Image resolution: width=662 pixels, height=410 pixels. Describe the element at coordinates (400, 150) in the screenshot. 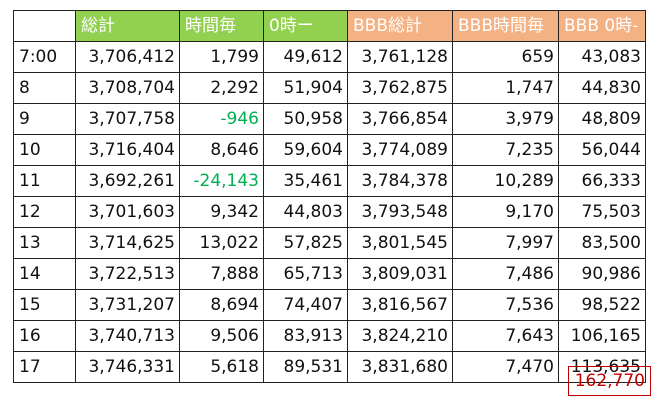

I see `bbb-total-cell: 3,774,089` at that location.